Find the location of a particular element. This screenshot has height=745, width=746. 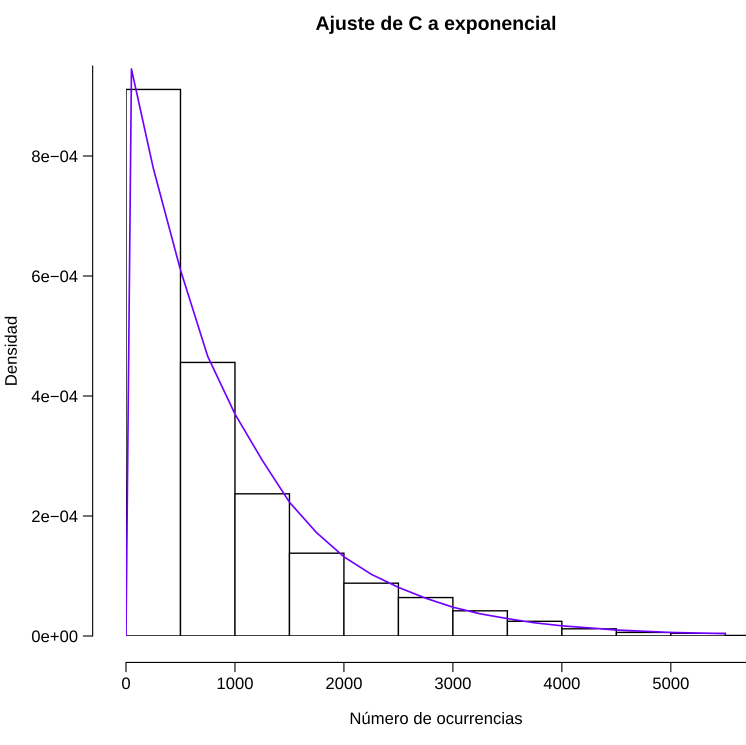

y-tick-label: 2e−04 is located at coordinates (55, 516).